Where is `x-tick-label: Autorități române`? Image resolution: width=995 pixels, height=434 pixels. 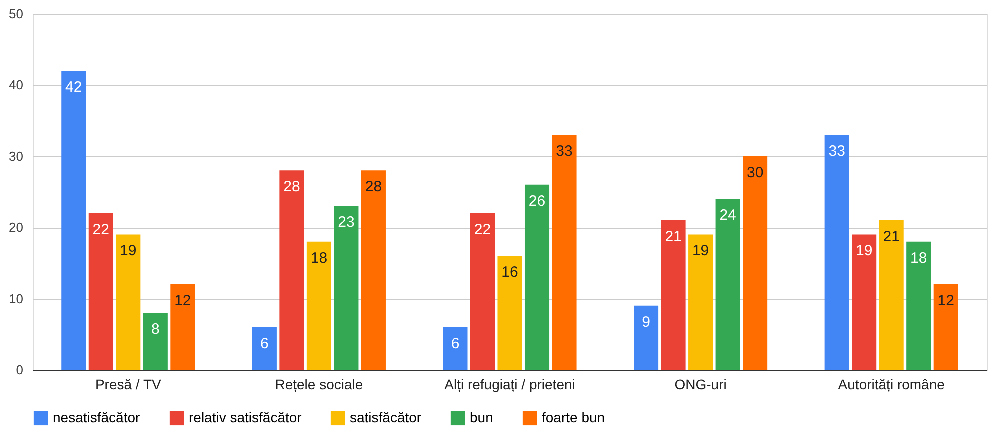
x-tick-label: Autorități române is located at coordinates (892, 384).